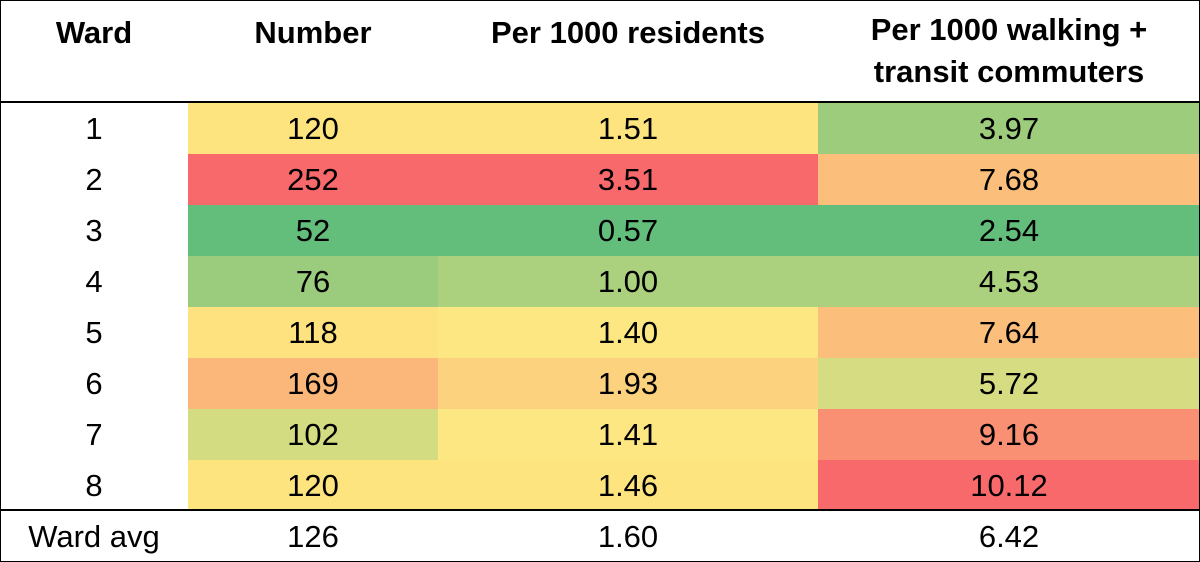 This screenshot has height=562, width=1200. Describe the element at coordinates (1009, 536) in the screenshot. I see `average-per-1000-commuters: 6.42` at that location.